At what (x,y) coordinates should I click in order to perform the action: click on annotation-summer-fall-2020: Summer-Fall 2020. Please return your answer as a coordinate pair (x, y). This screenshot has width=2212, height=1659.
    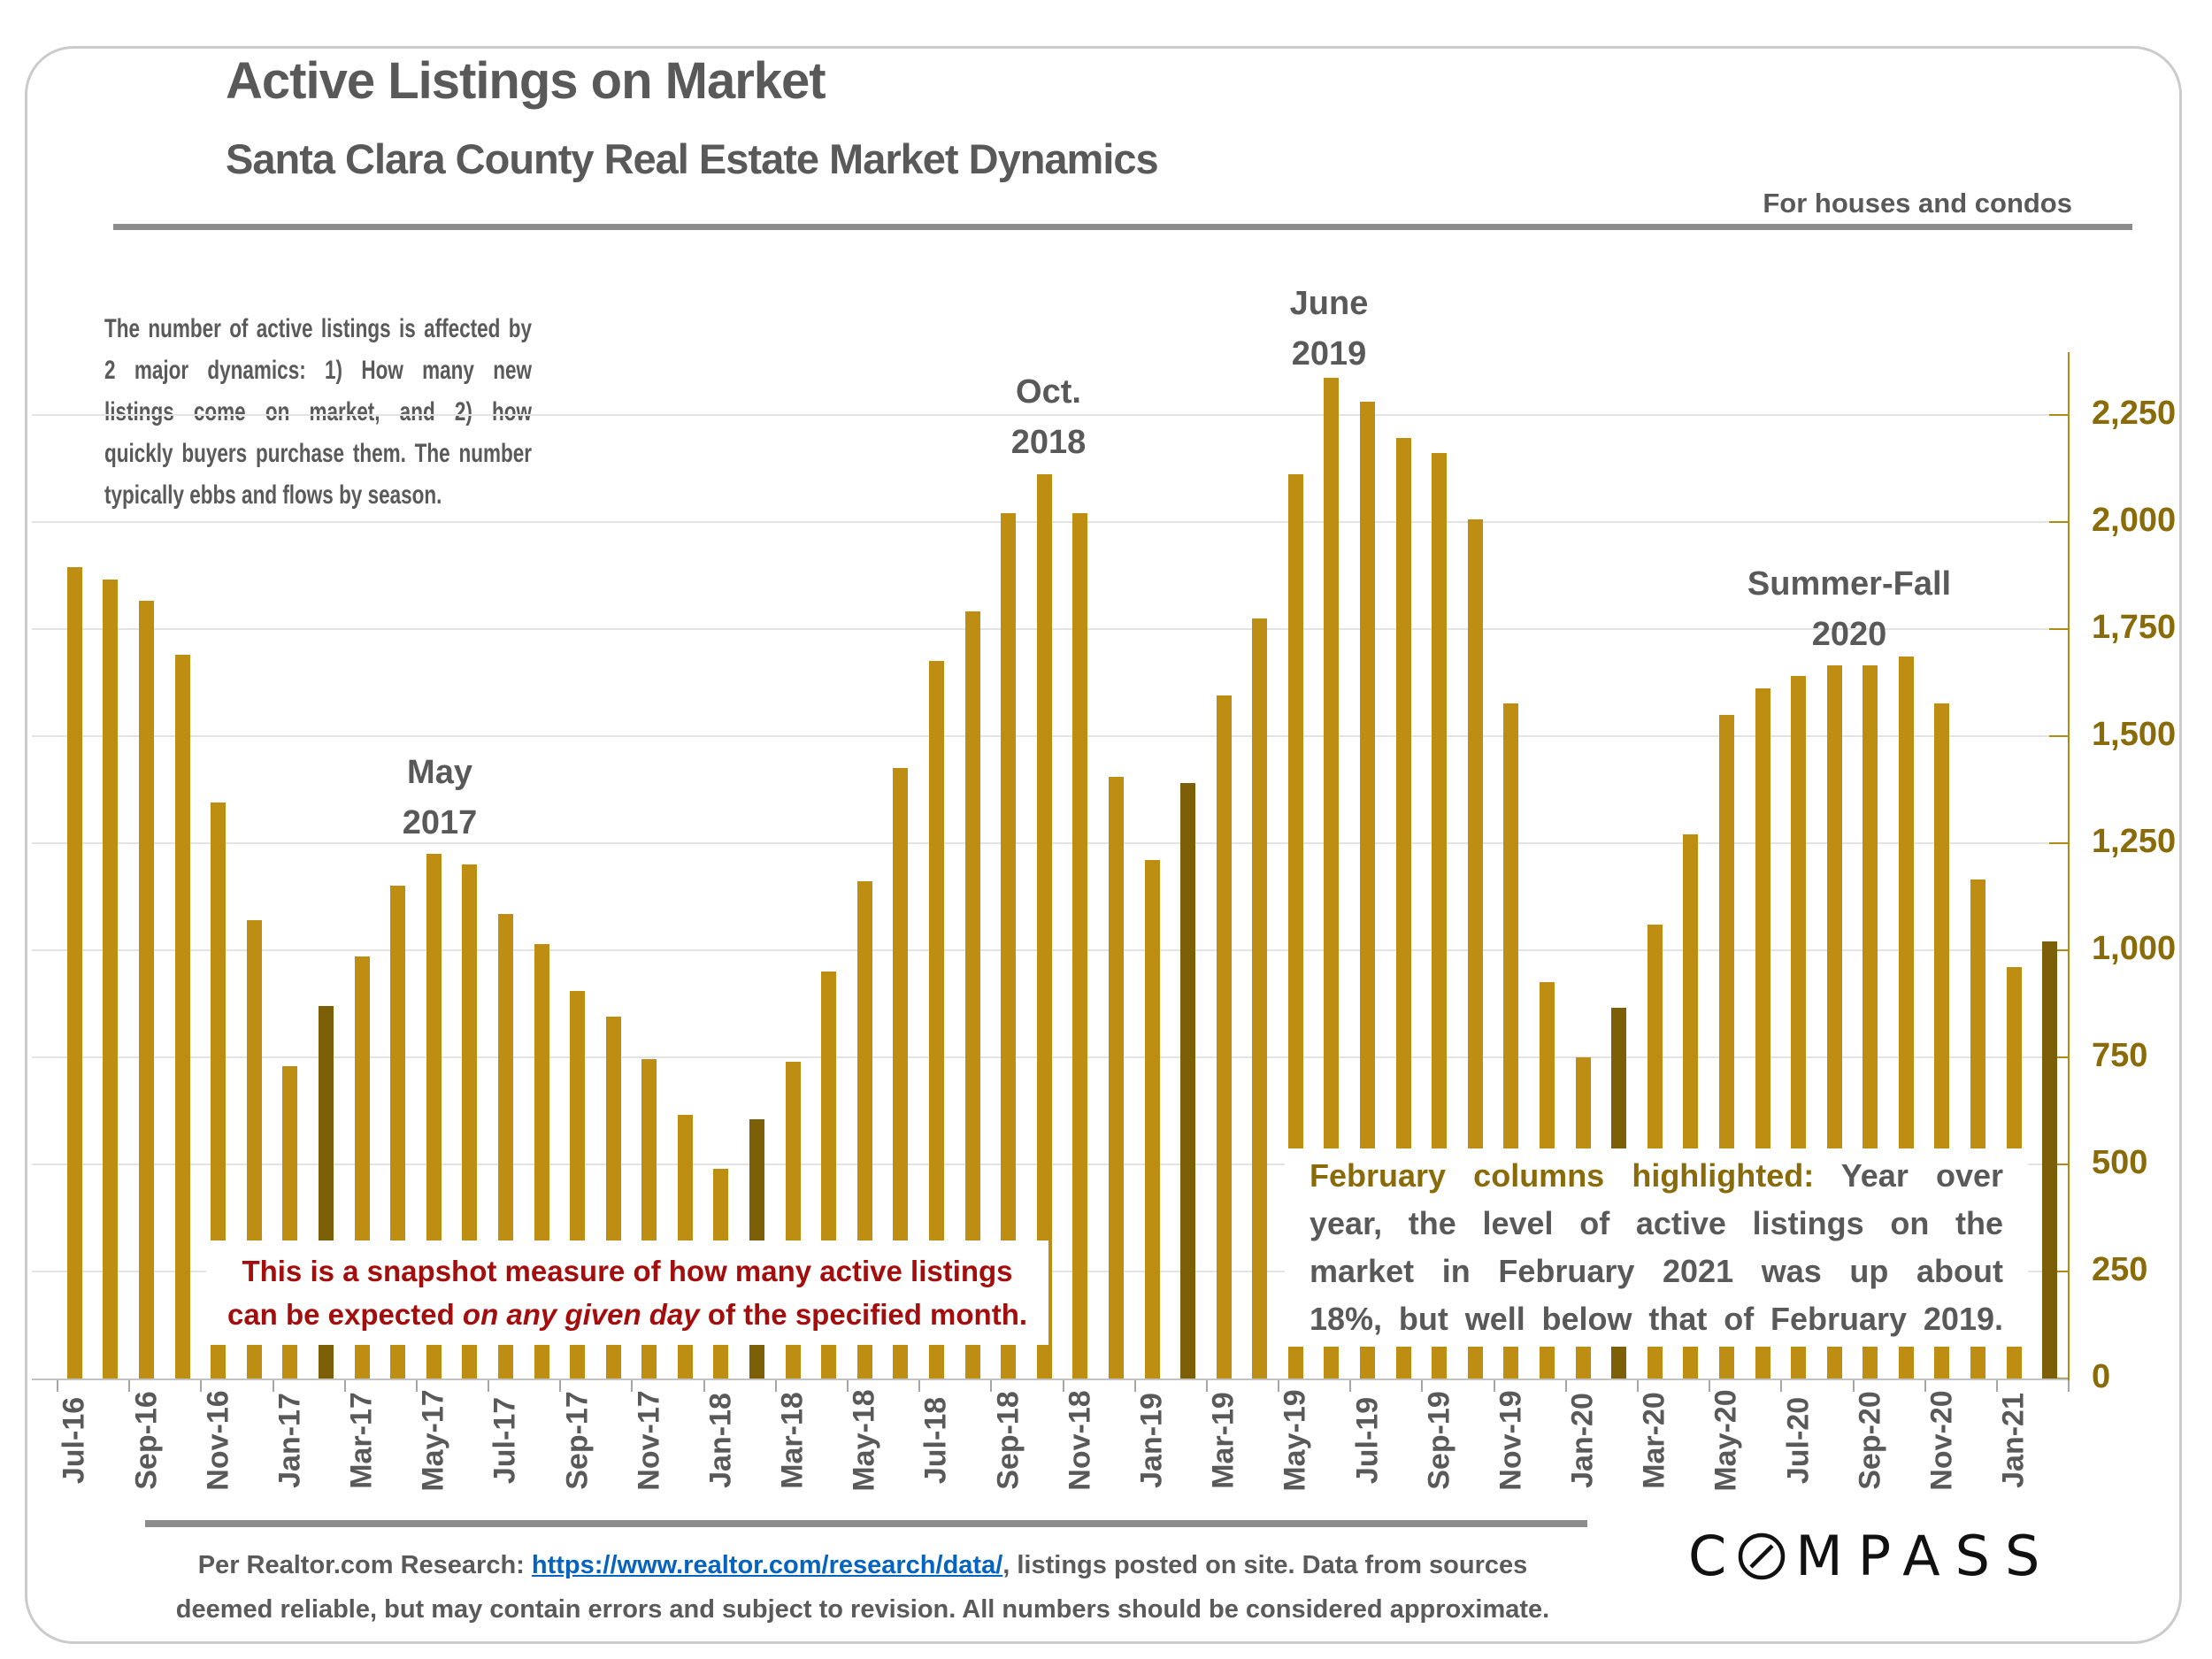
    Looking at the image, I should click on (1850, 609).